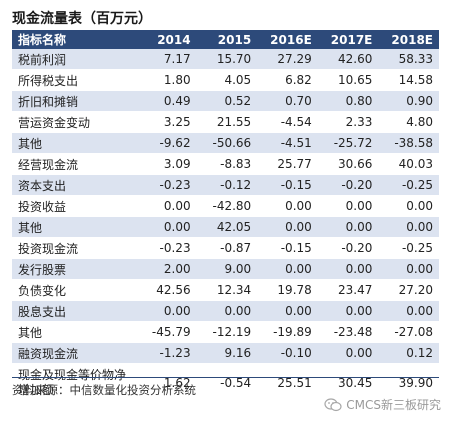 The height and width of the screenshot is (423, 455). I want to click on table-row: 股息支出 0.00 0.00 0.00 0.00 0.00, so click(225, 311).